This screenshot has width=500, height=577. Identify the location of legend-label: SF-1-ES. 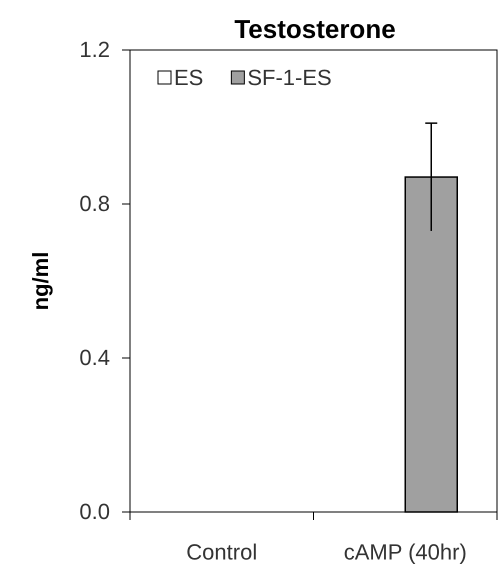
(289, 77).